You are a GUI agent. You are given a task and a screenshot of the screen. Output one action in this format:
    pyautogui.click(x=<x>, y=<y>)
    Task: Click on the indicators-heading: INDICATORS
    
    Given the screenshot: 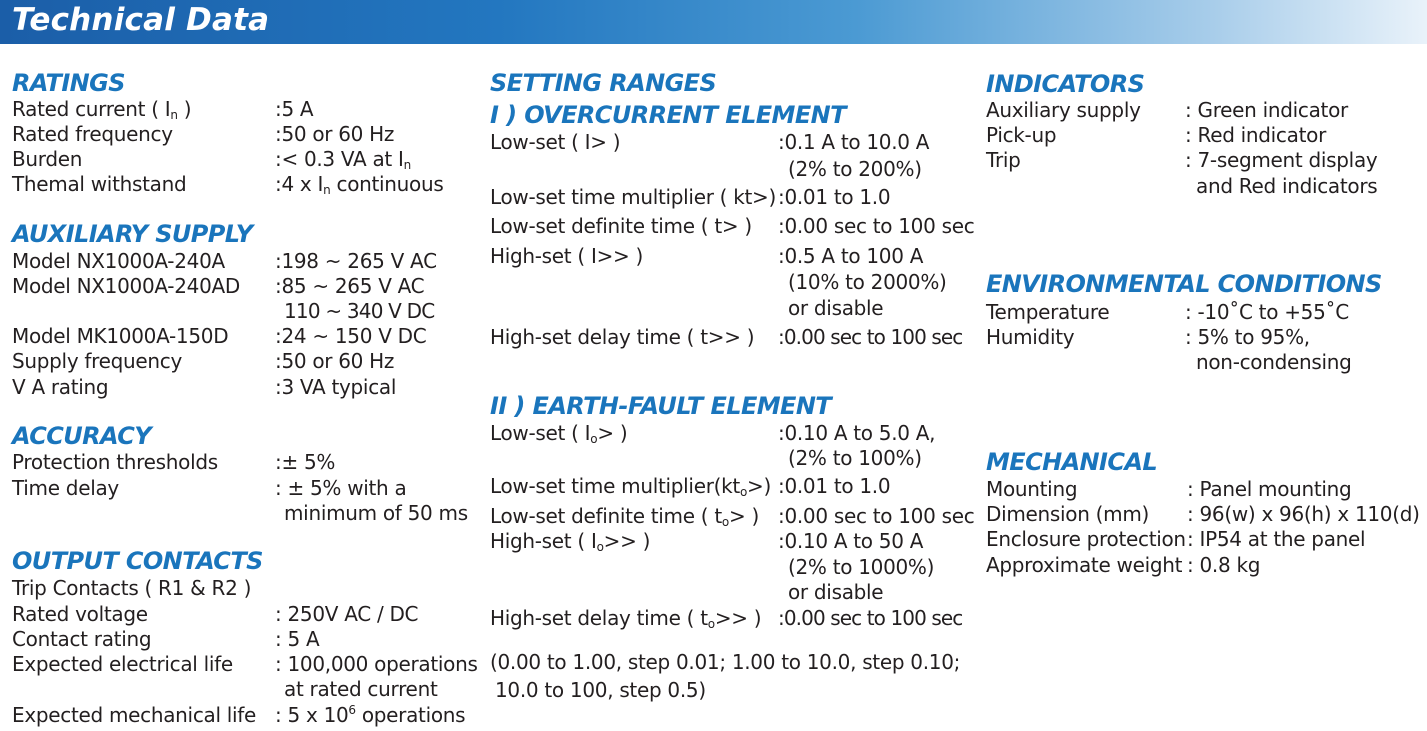 What is the action you would take?
    pyautogui.click(x=1065, y=84)
    